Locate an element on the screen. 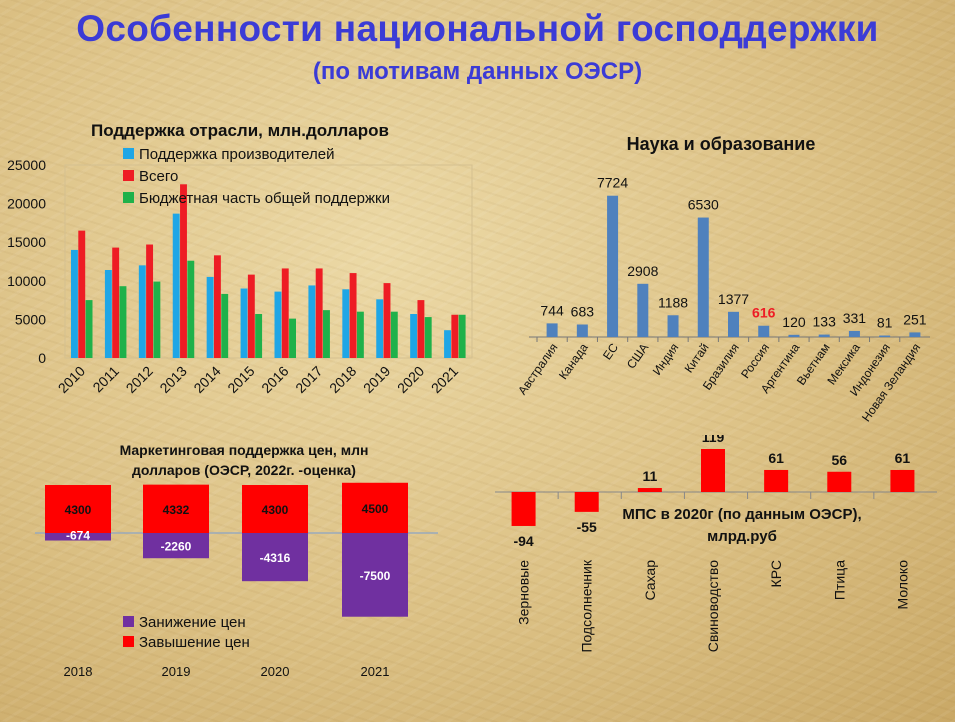  x-tick-label: 2010 is located at coordinates (71, 379).